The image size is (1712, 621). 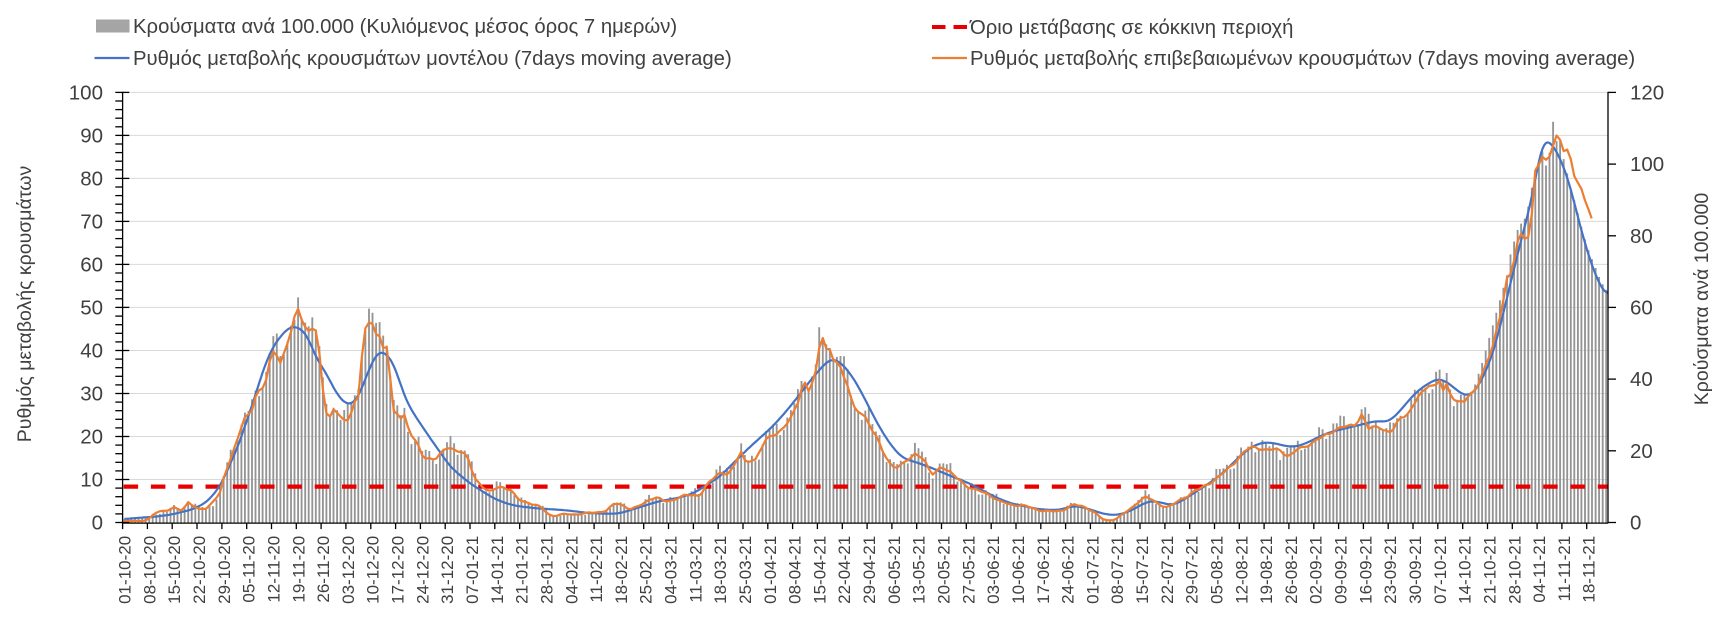 I want to click on svg-text: 03-06-21, so click(x=993, y=570).